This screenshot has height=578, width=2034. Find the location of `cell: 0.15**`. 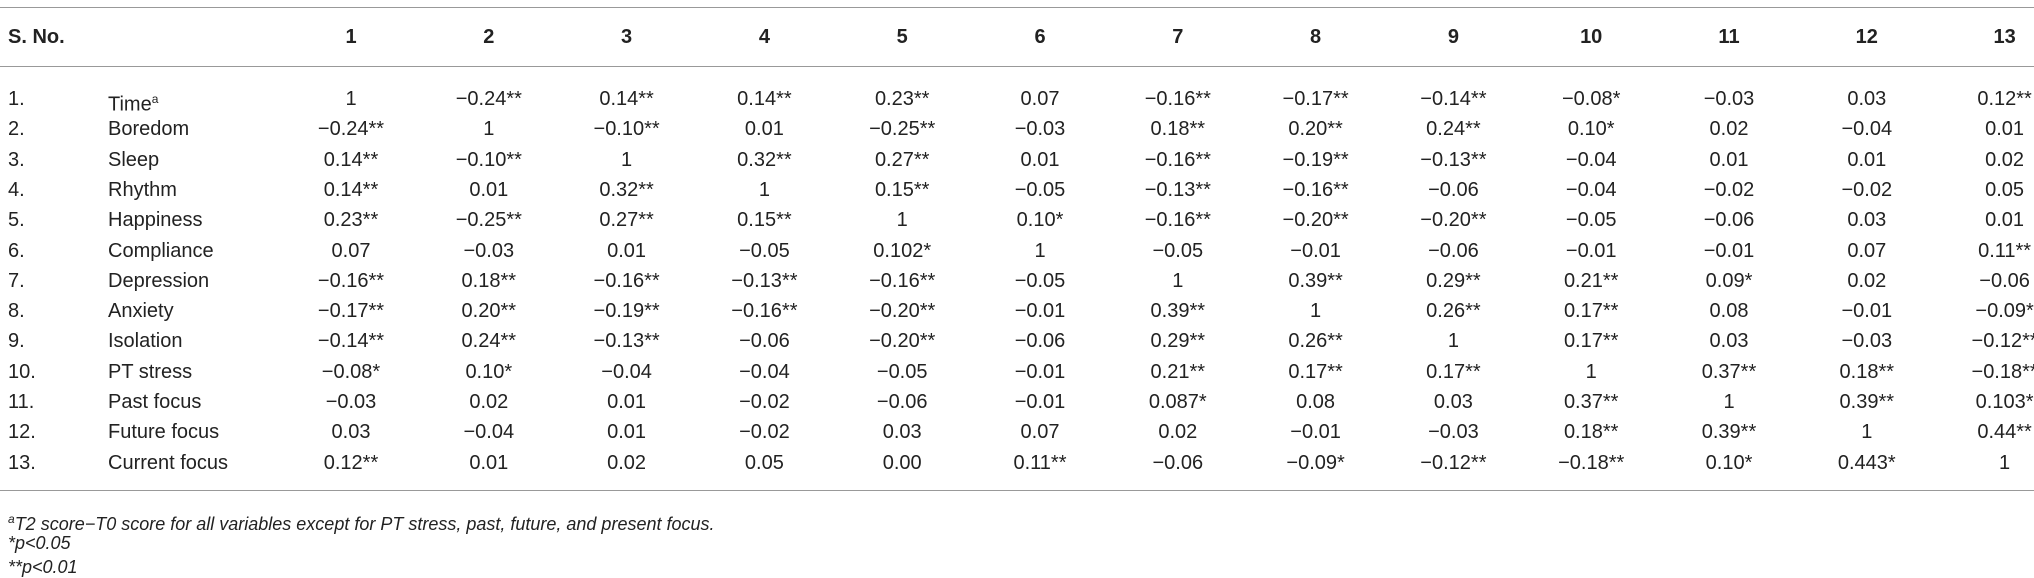

cell: 0.15** is located at coordinates (902, 189).